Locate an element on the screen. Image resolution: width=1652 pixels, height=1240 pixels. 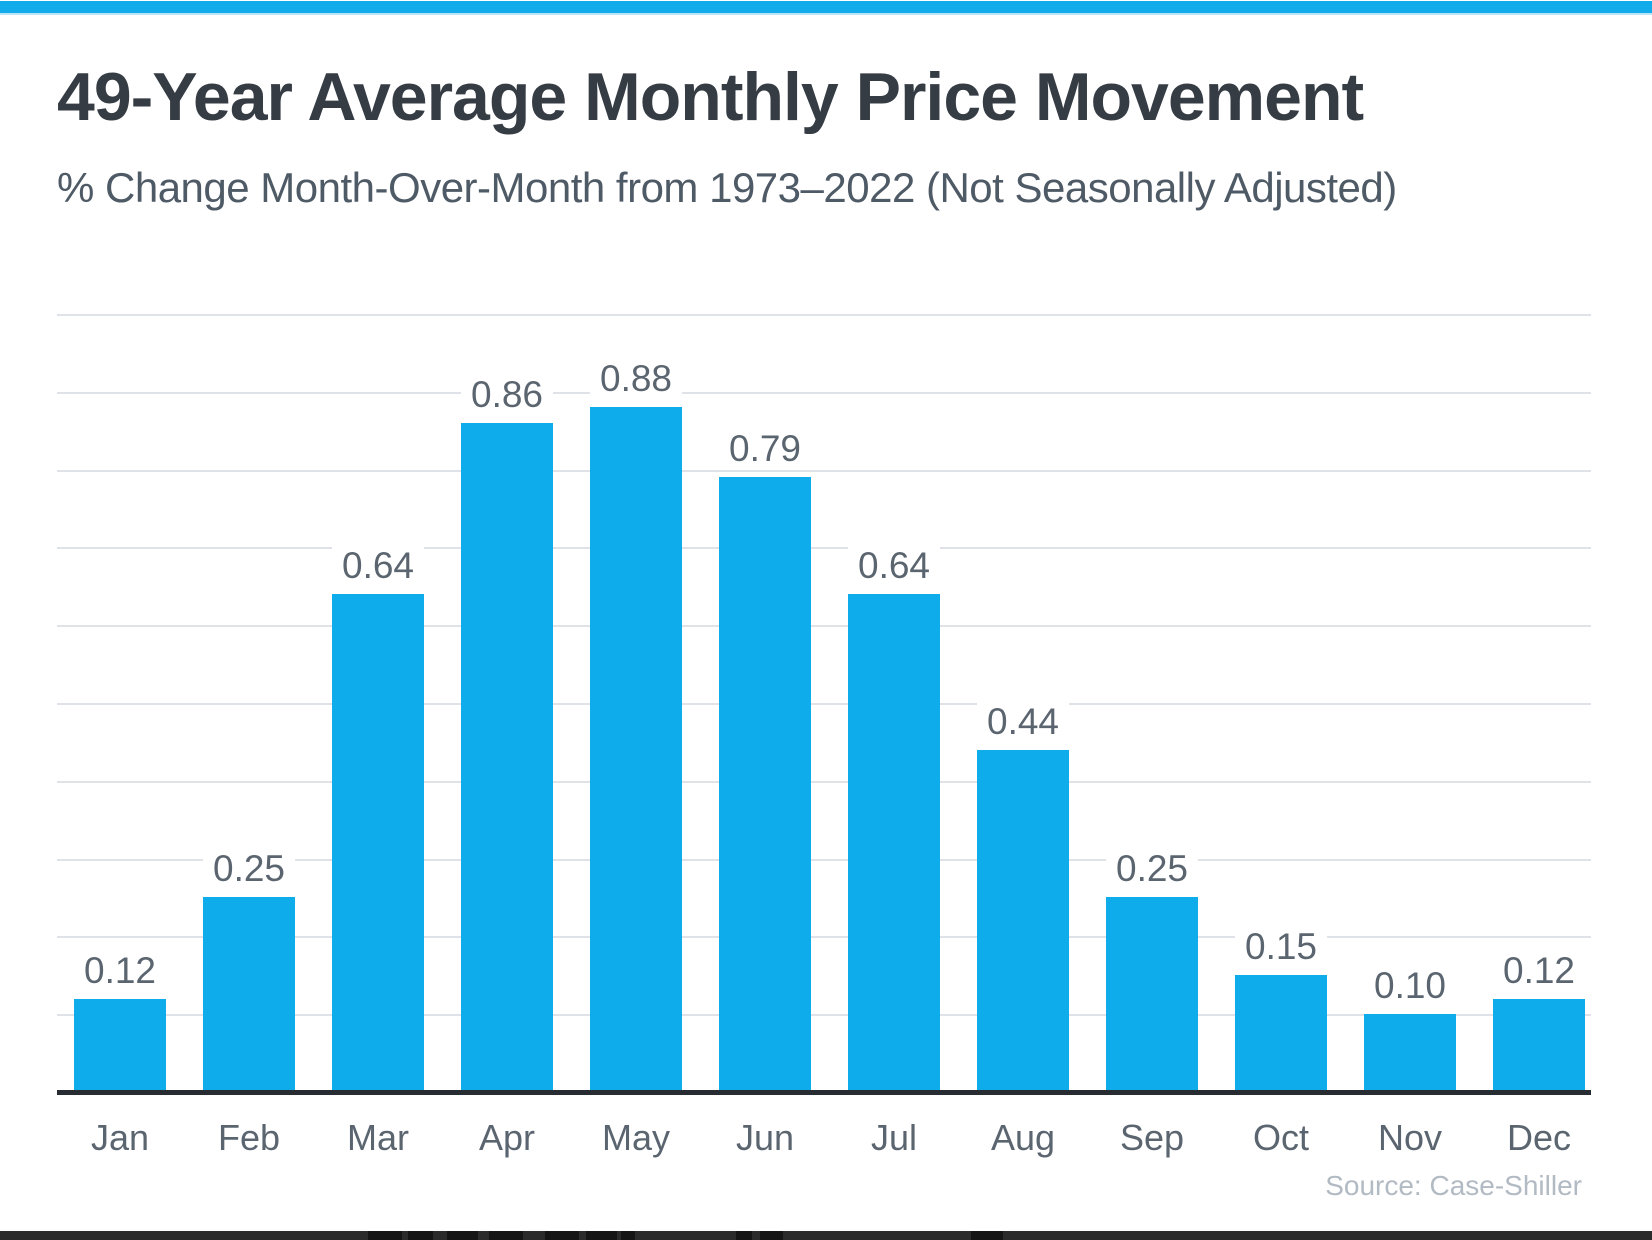
x-axis-line is located at coordinates (824, 1092).